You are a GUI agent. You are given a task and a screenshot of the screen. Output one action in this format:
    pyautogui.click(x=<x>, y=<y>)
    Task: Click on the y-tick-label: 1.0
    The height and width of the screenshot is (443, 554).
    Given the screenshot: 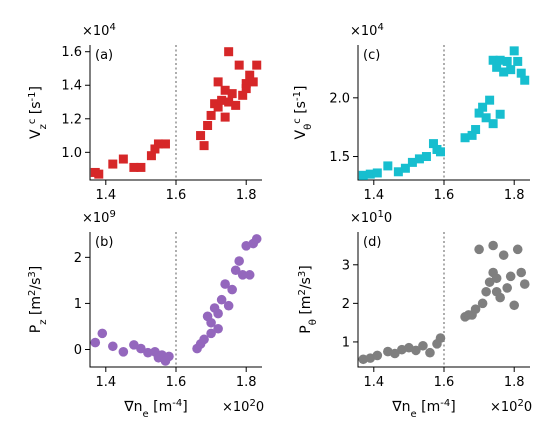 What is the action you would take?
    pyautogui.click(x=71, y=153)
    